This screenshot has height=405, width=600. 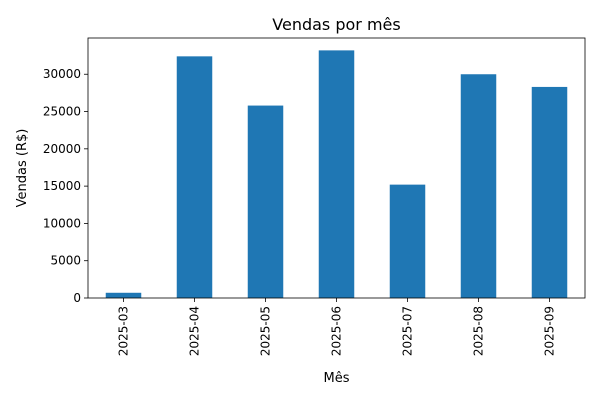 What do you see at coordinates (62, 223) in the screenshot?
I see `y-tick-label: 10000` at bounding box center [62, 223].